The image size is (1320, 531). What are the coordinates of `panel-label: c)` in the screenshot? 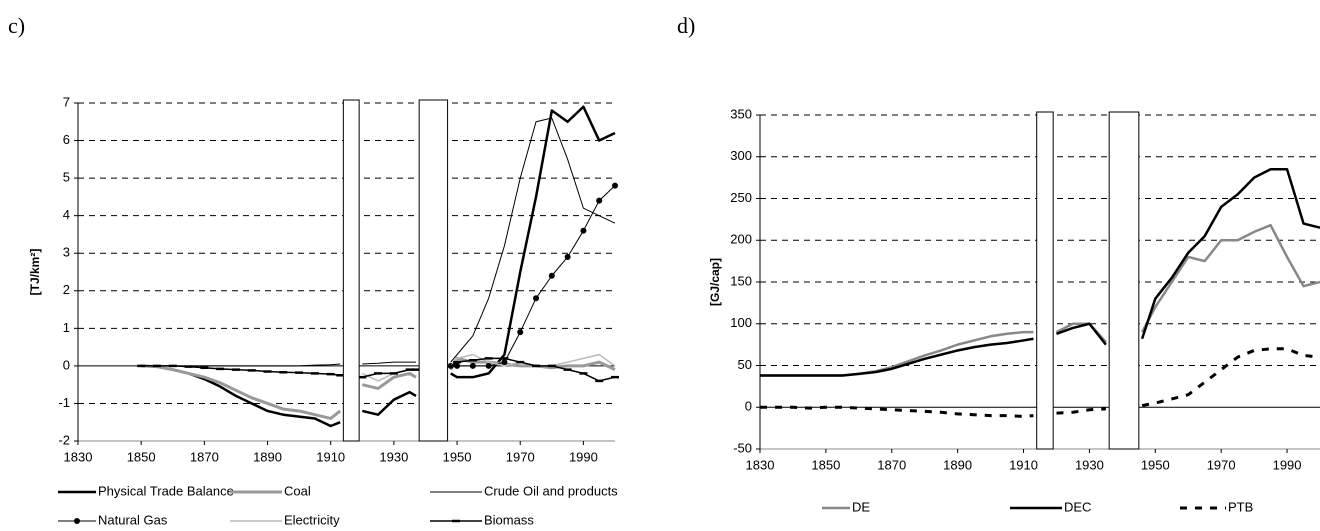 It's located at (16, 25).